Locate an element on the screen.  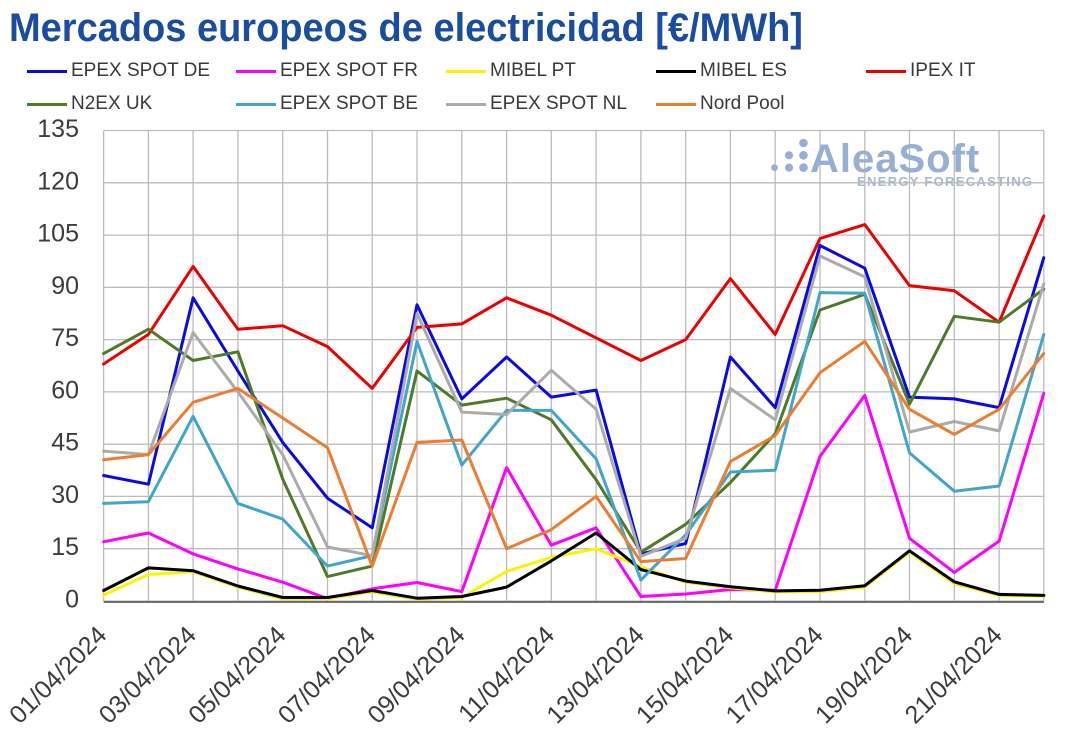
svg-text: 135 is located at coordinates (58, 129).